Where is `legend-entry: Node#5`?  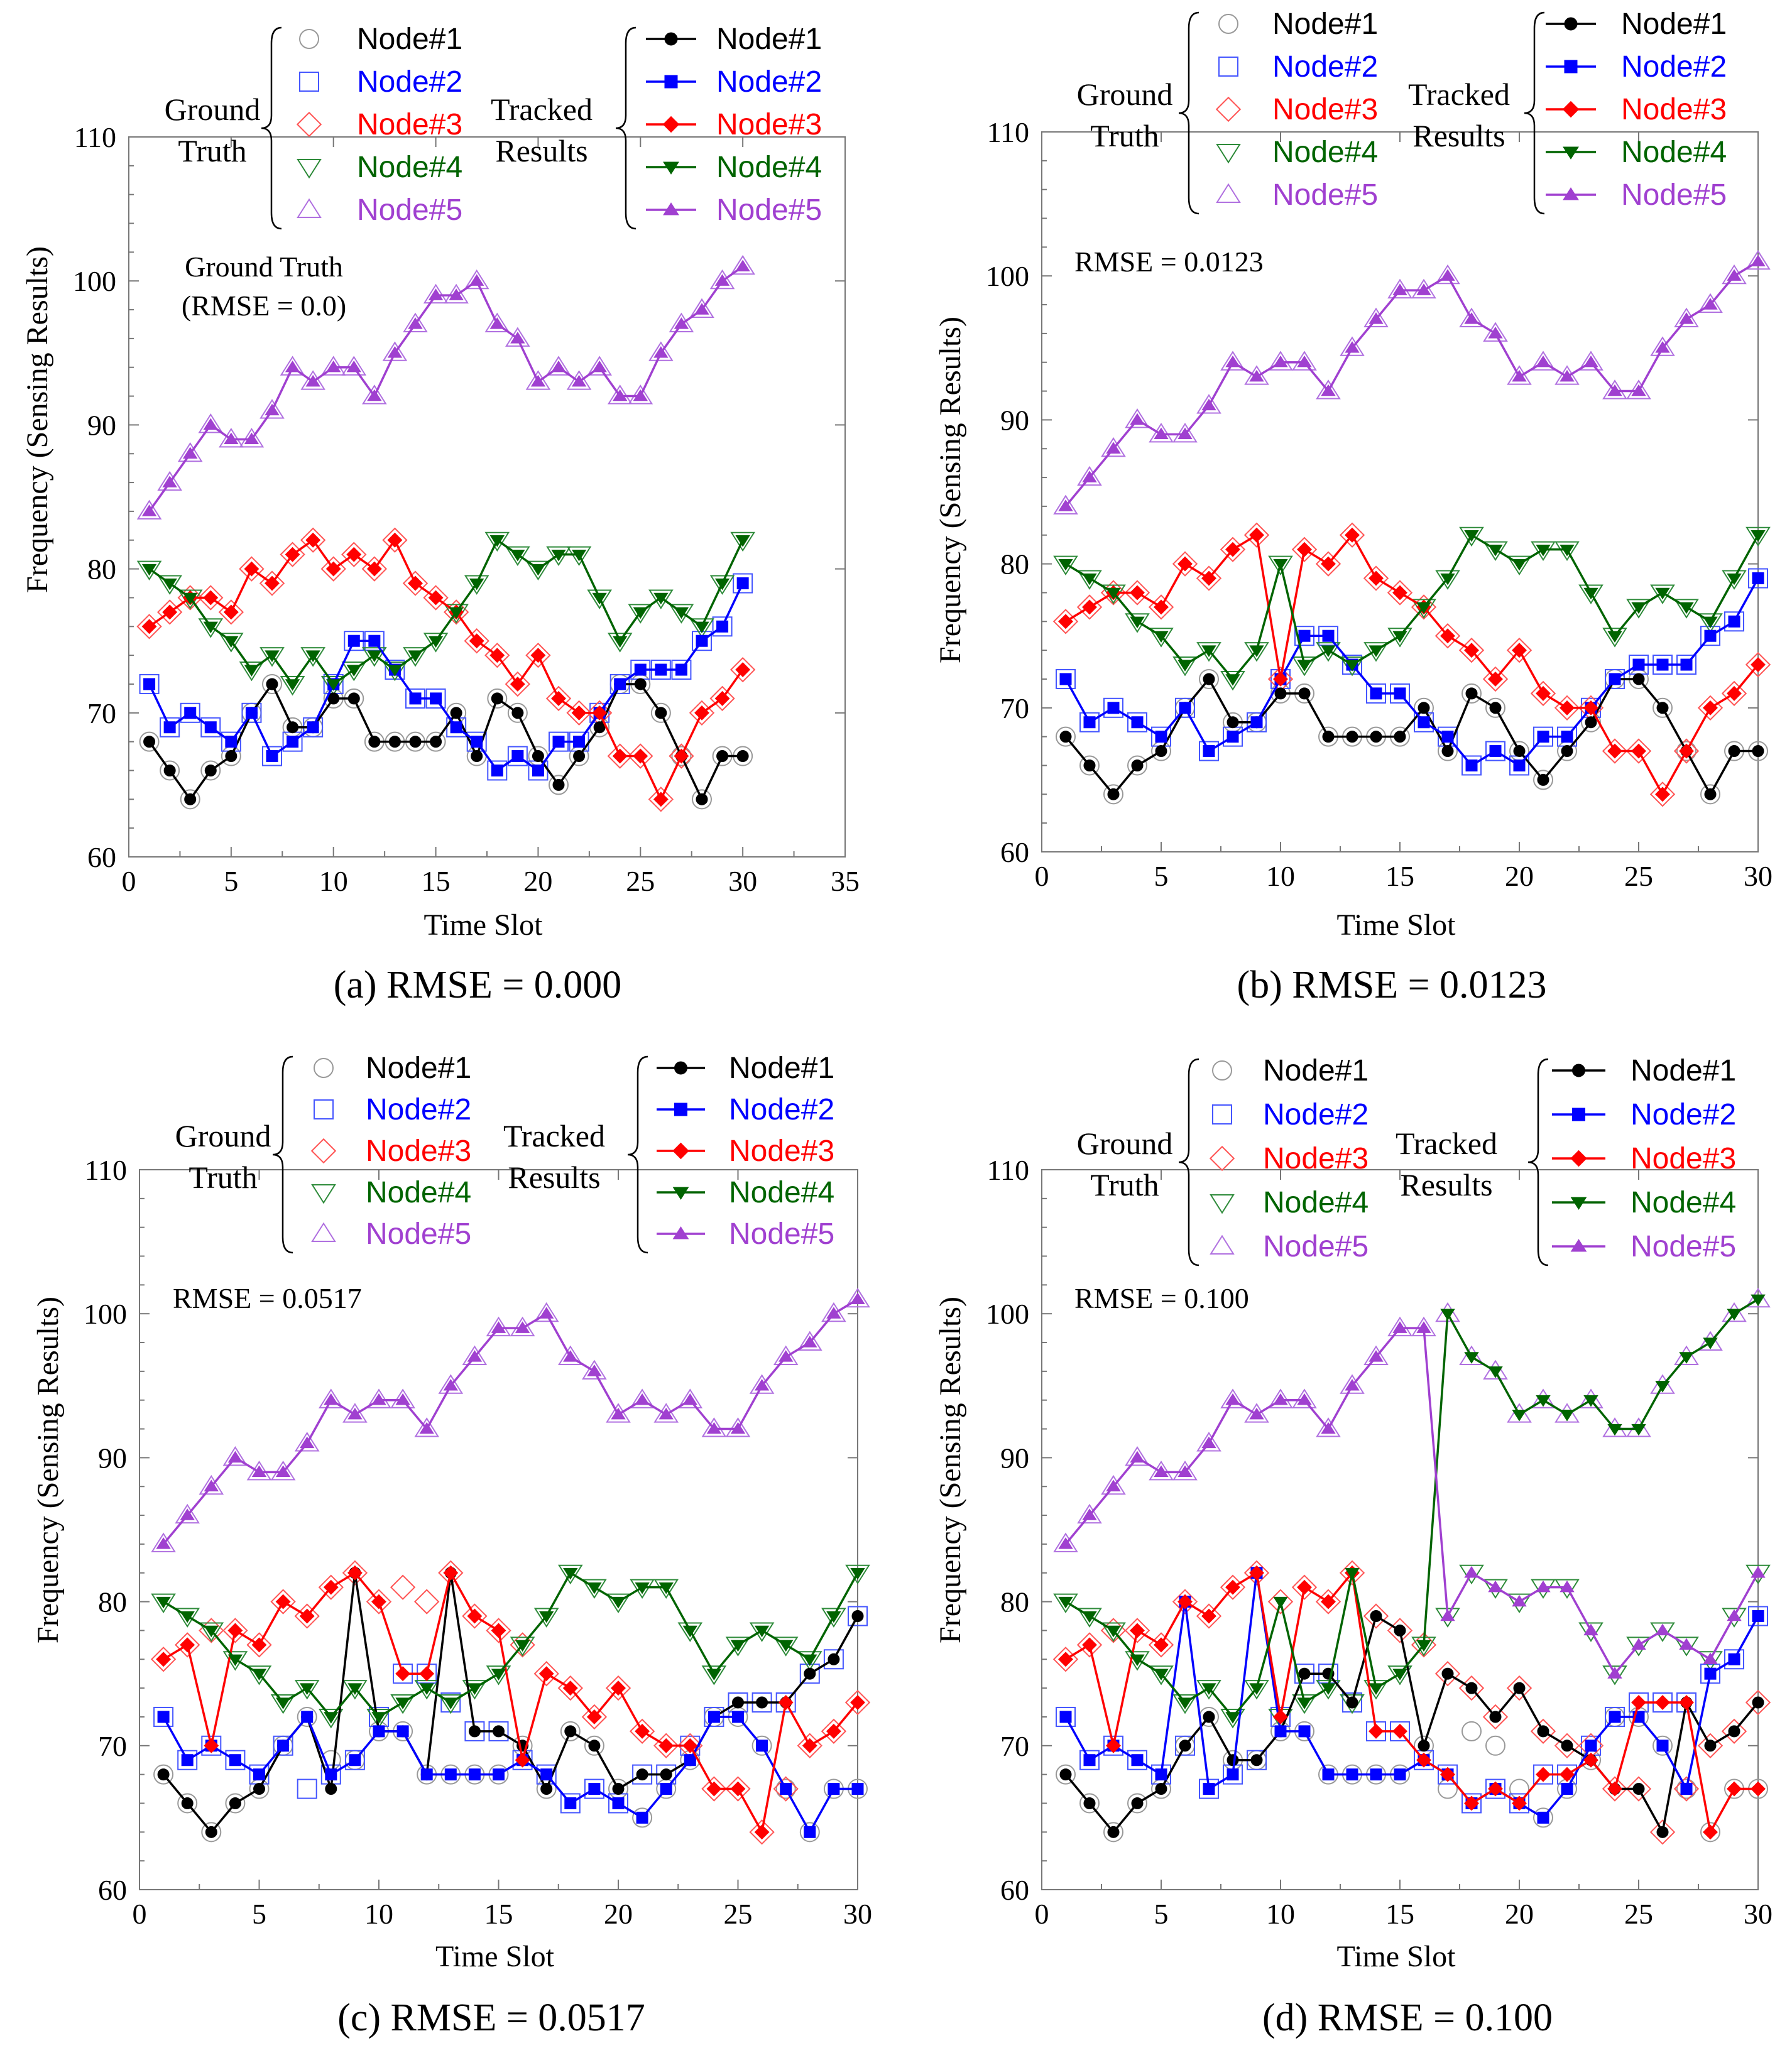
legend-entry: Node#5 is located at coordinates (419, 1234).